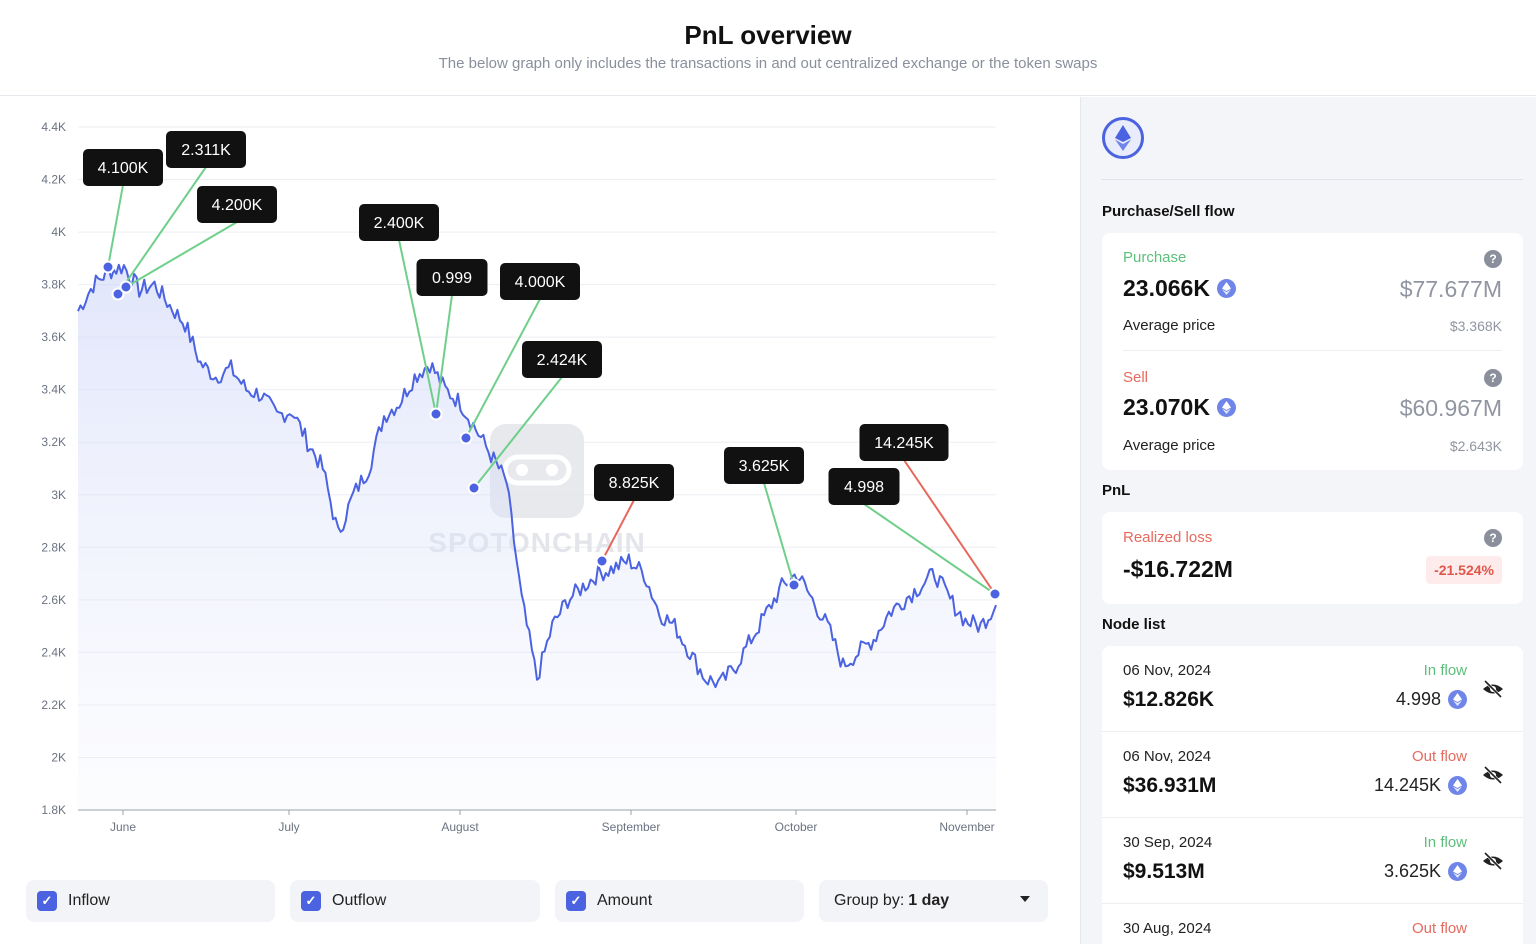  What do you see at coordinates (625, 900) in the screenshot?
I see `amount-label: Amount` at bounding box center [625, 900].